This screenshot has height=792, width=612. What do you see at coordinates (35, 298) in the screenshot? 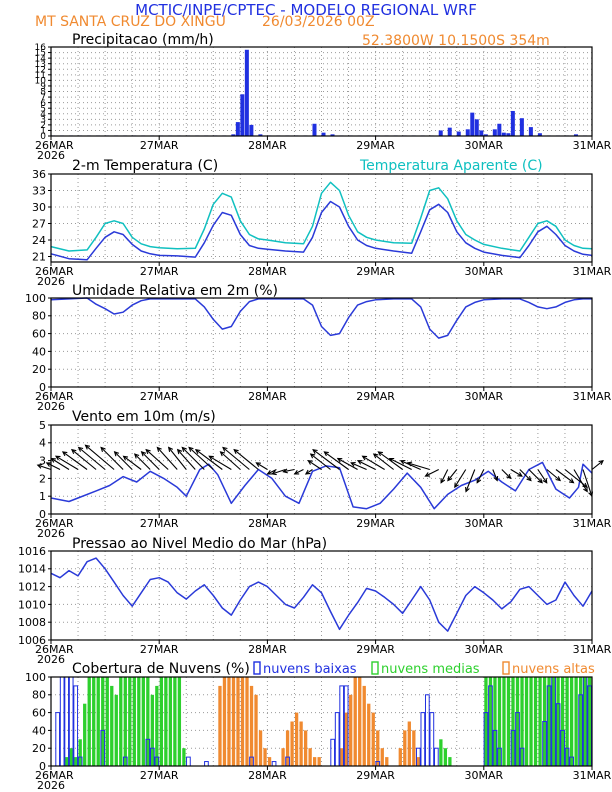
I see `y-tick-label: 100` at bounding box center [35, 298].